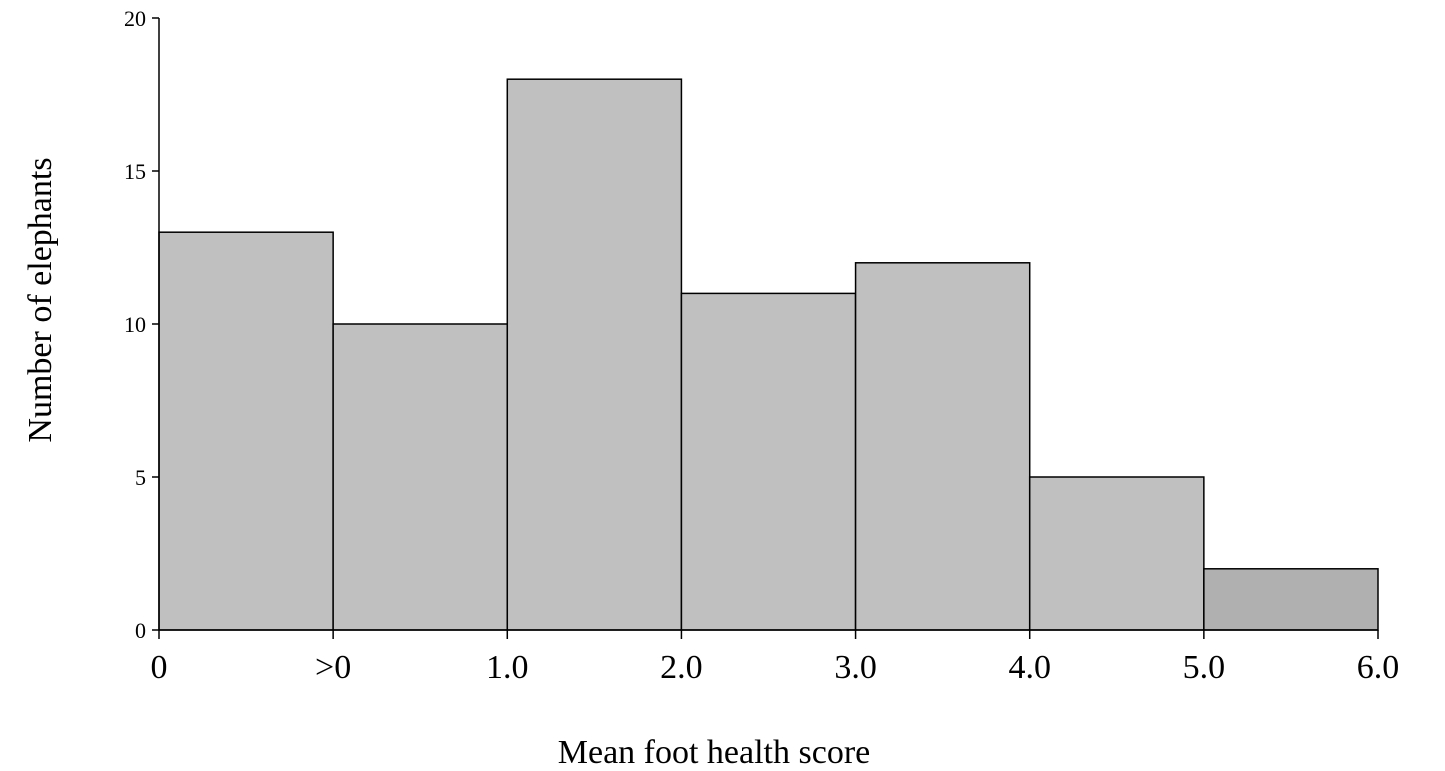 Image resolution: width=1445 pixels, height=771 pixels. I want to click on y-ticks-group: 0 5 10 15 20, so click(141, 324).